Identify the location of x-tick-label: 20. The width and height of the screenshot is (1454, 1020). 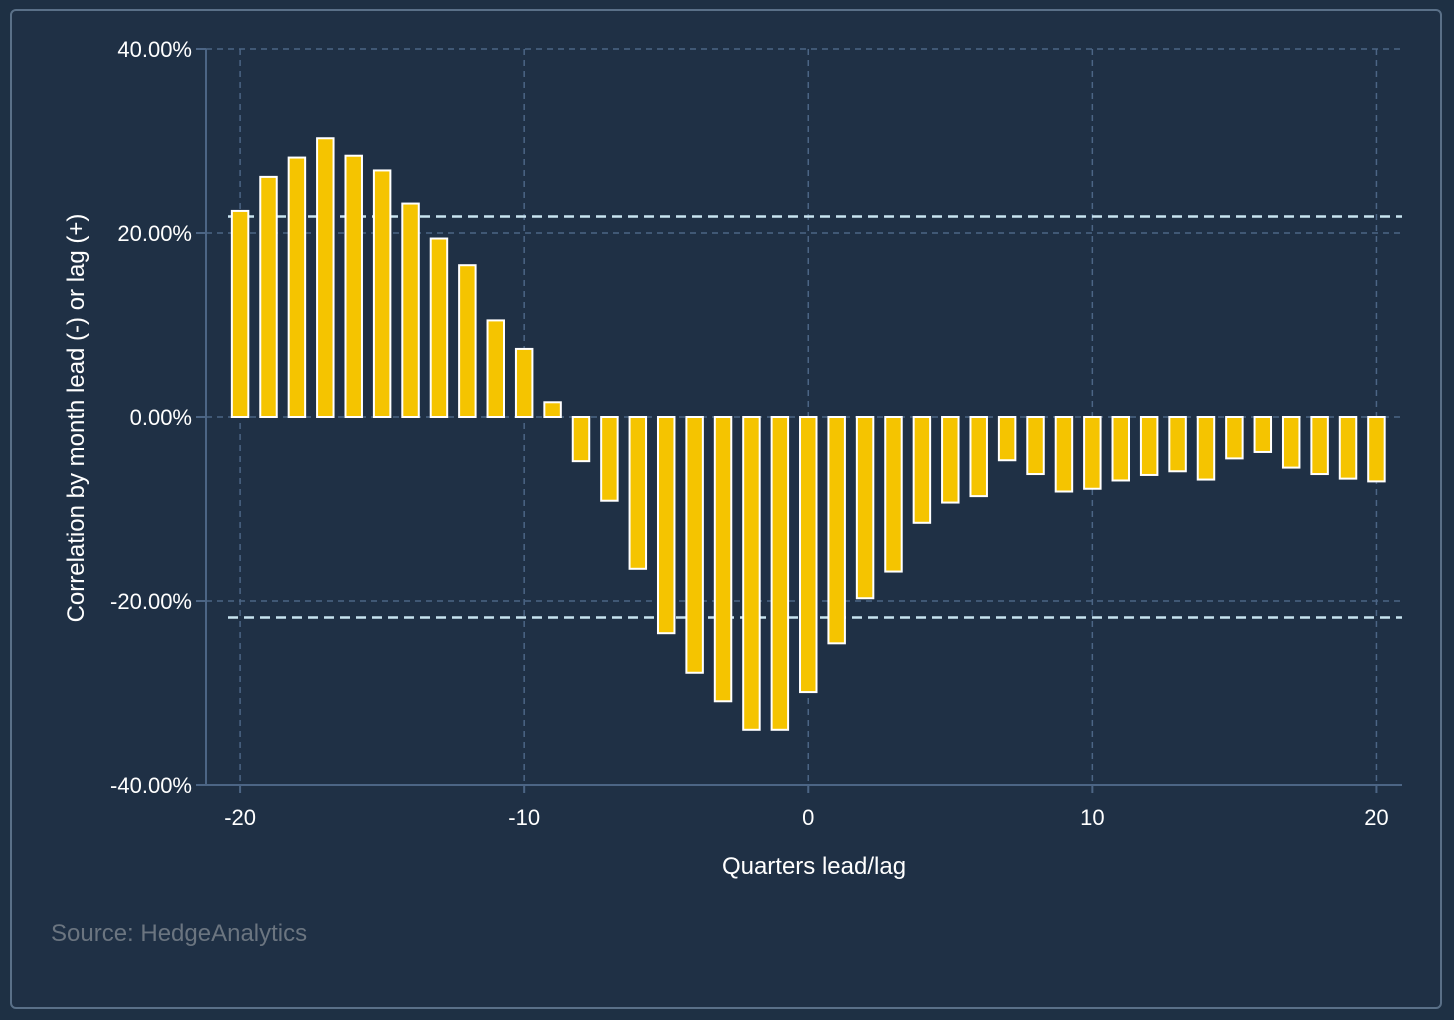
(1376, 817).